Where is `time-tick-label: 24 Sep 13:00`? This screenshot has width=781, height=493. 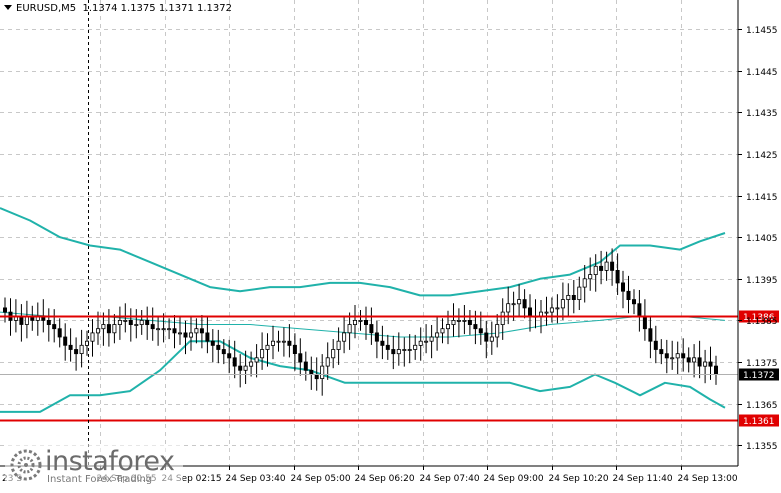 time-tick-label: 24 Sep 13:00 is located at coordinates (708, 479).